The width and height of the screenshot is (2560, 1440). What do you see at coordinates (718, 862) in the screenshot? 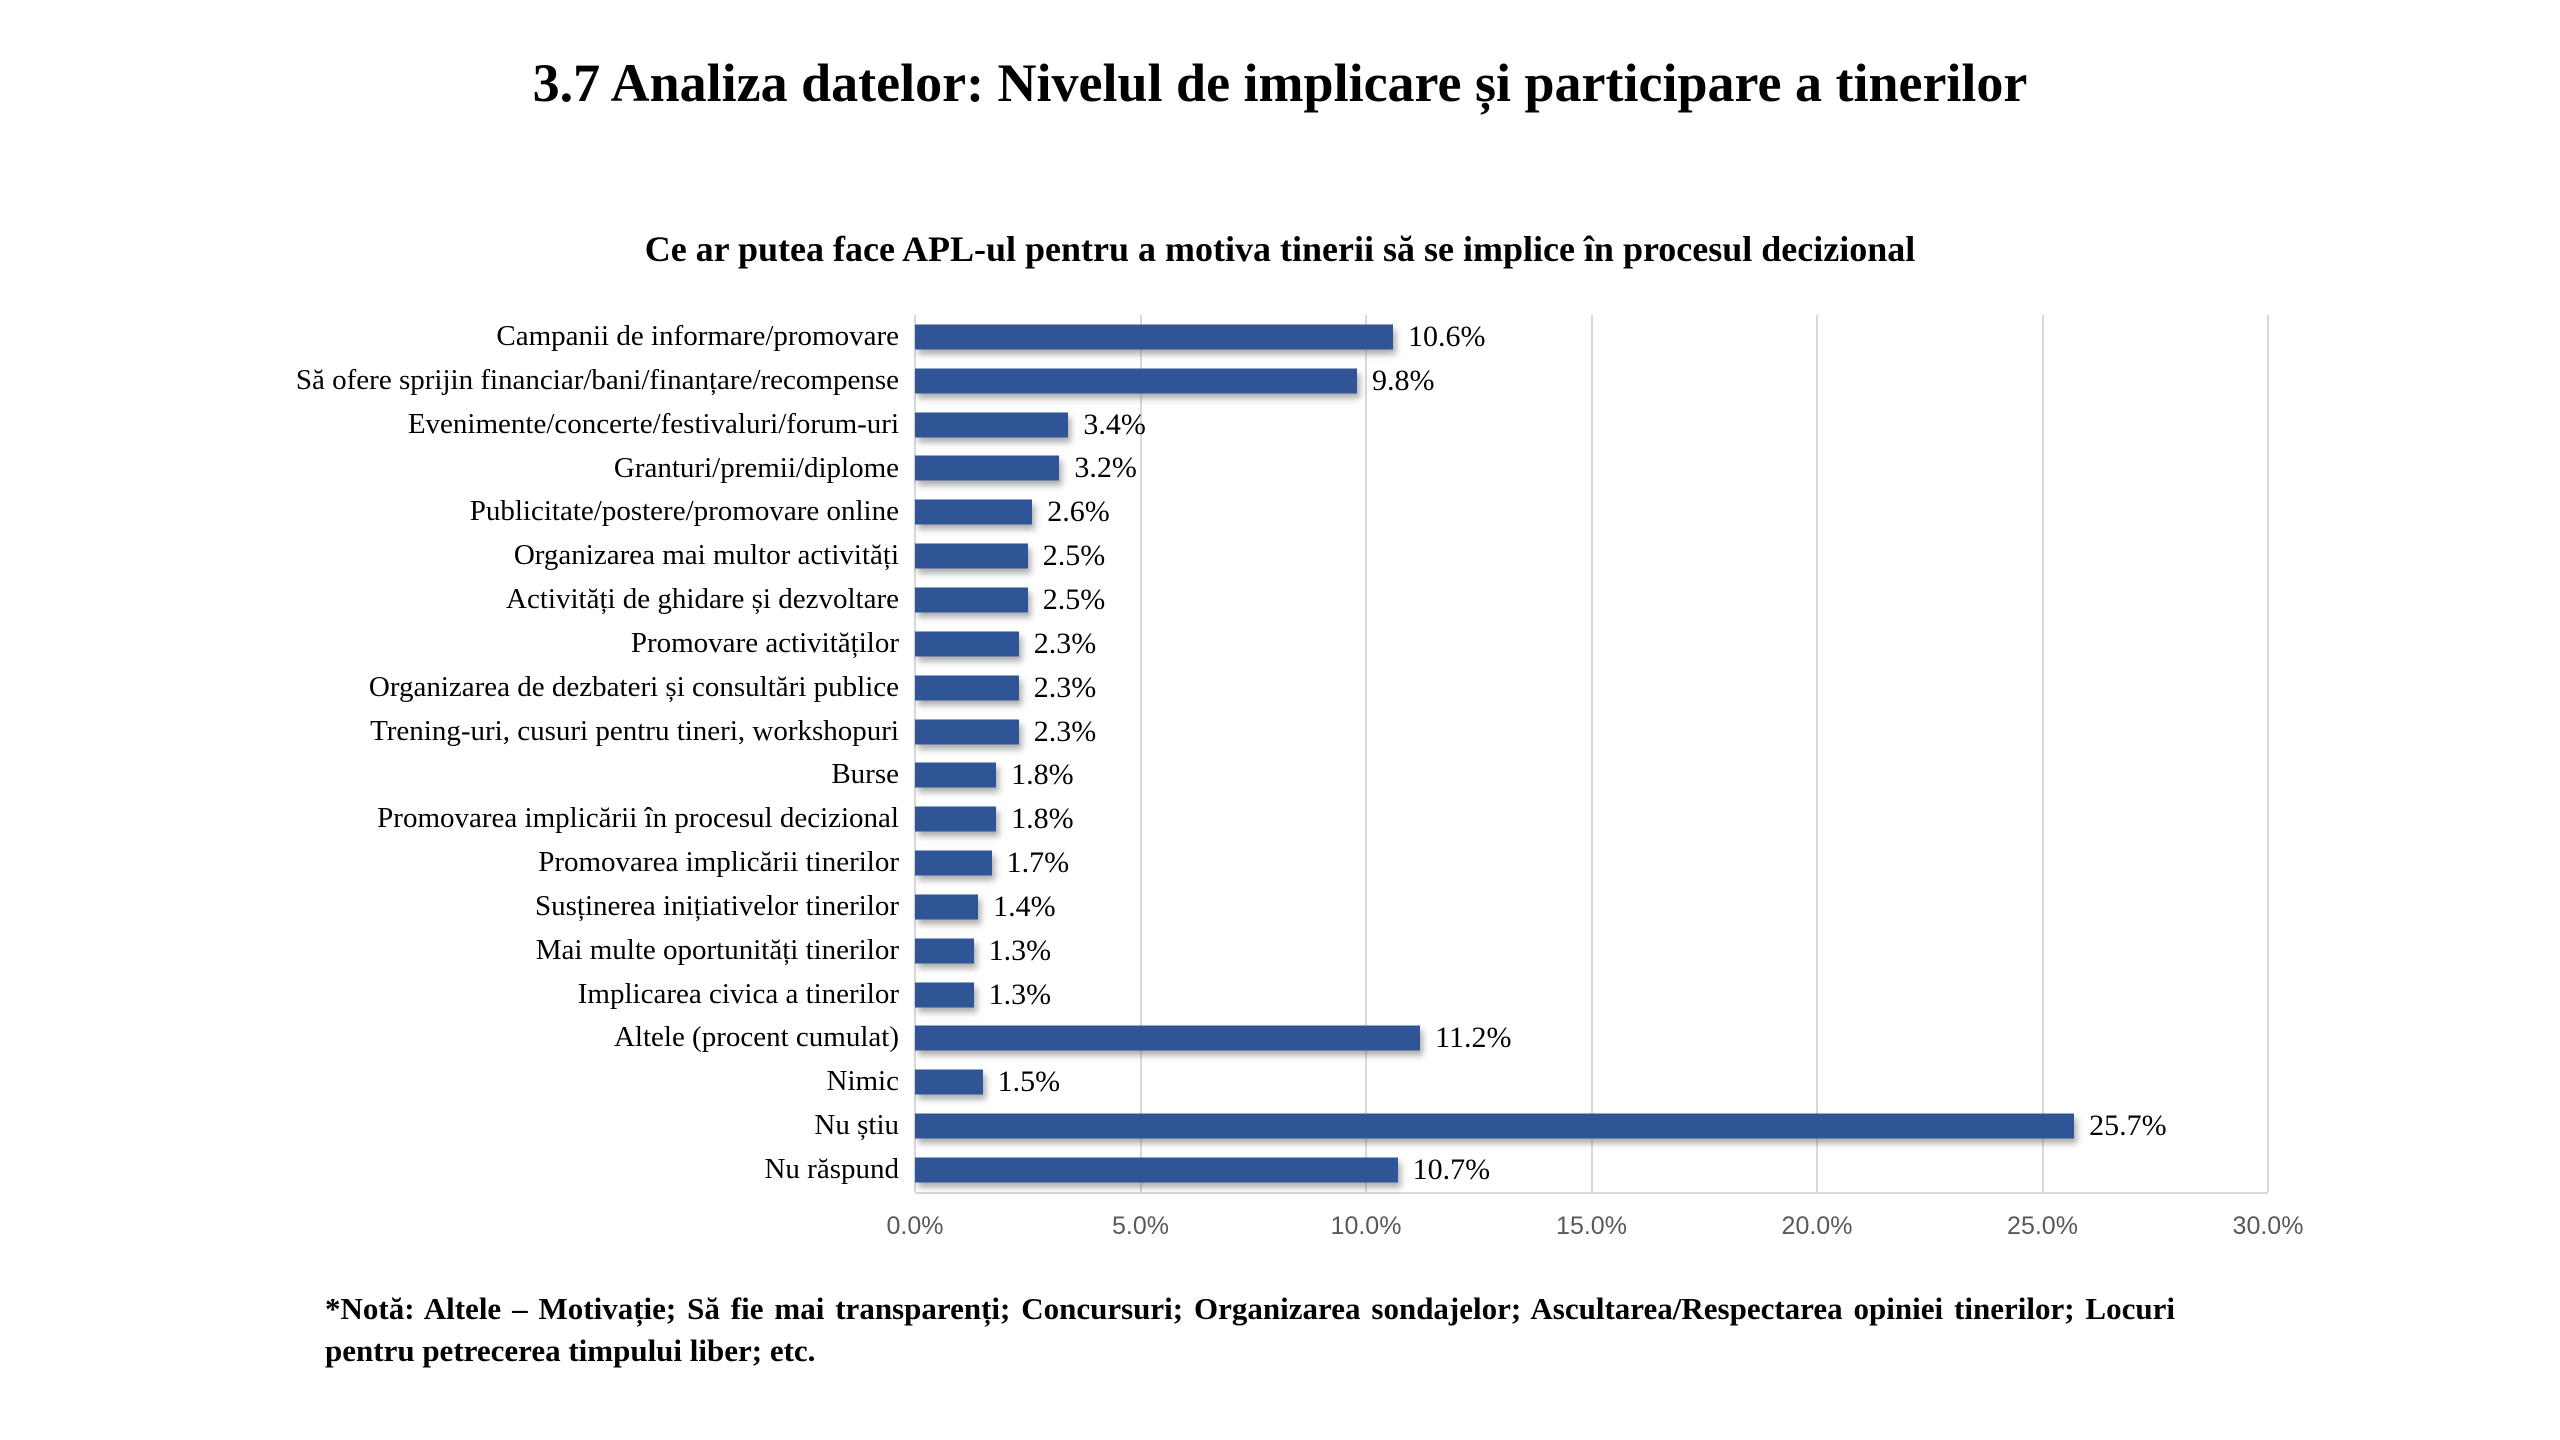
I see `category-label: Promovarea implicării tinerilor` at bounding box center [718, 862].